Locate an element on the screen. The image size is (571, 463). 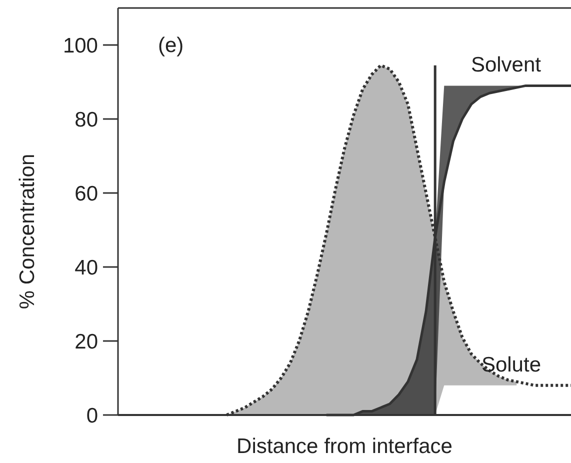
annotation: (e) is located at coordinates (171, 45).